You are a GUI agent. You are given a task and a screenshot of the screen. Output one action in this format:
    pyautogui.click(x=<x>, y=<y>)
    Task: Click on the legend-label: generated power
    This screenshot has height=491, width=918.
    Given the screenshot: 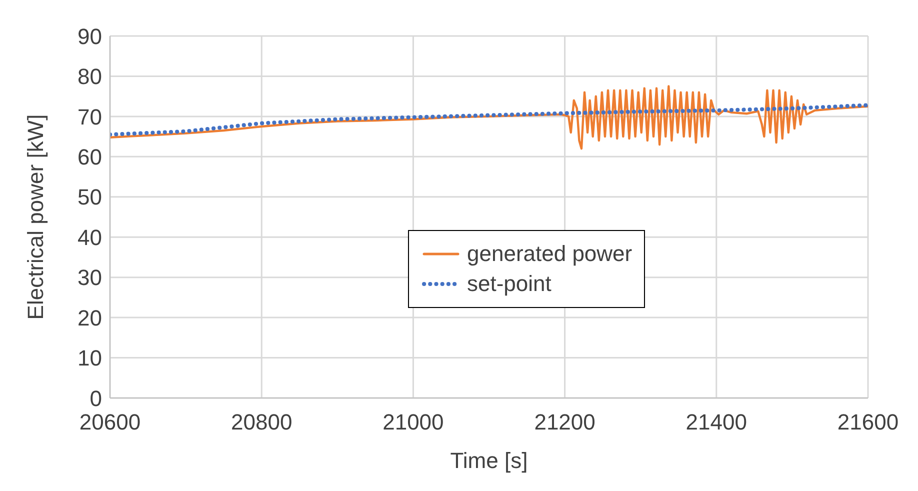 What is the action you would take?
    pyautogui.click(x=549, y=254)
    